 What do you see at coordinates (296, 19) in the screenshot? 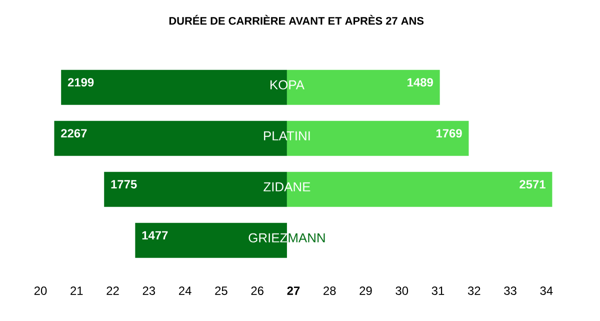
I see `chart-title: DURÉE DE CARRIÈRE AVANT ET APRÈS 27 ANS` at bounding box center [296, 19].